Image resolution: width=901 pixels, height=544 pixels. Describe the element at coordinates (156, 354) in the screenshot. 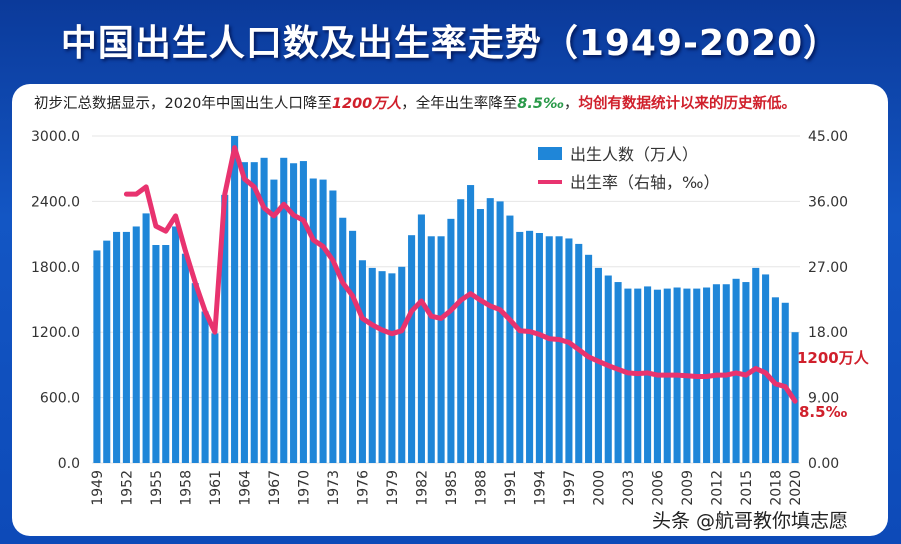

I see `bar-1955` at that location.